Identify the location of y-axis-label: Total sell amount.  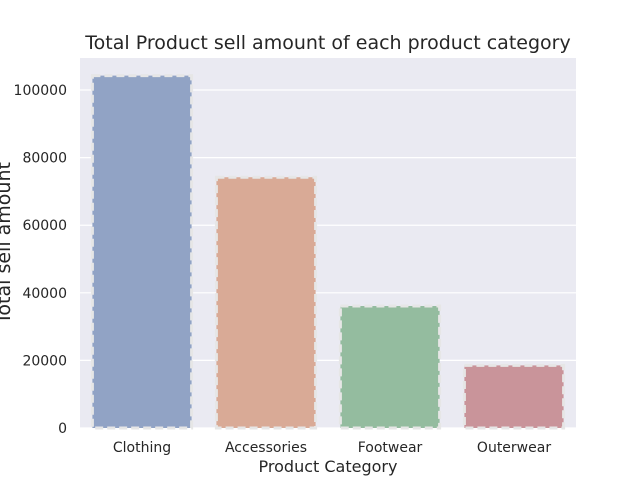
(7, 243).